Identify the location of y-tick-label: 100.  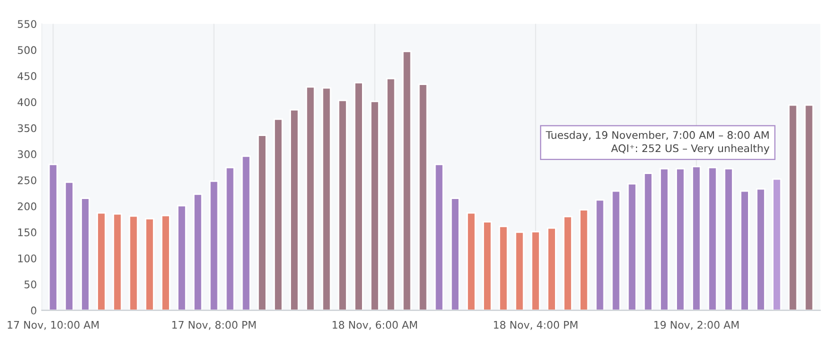
(27, 258).